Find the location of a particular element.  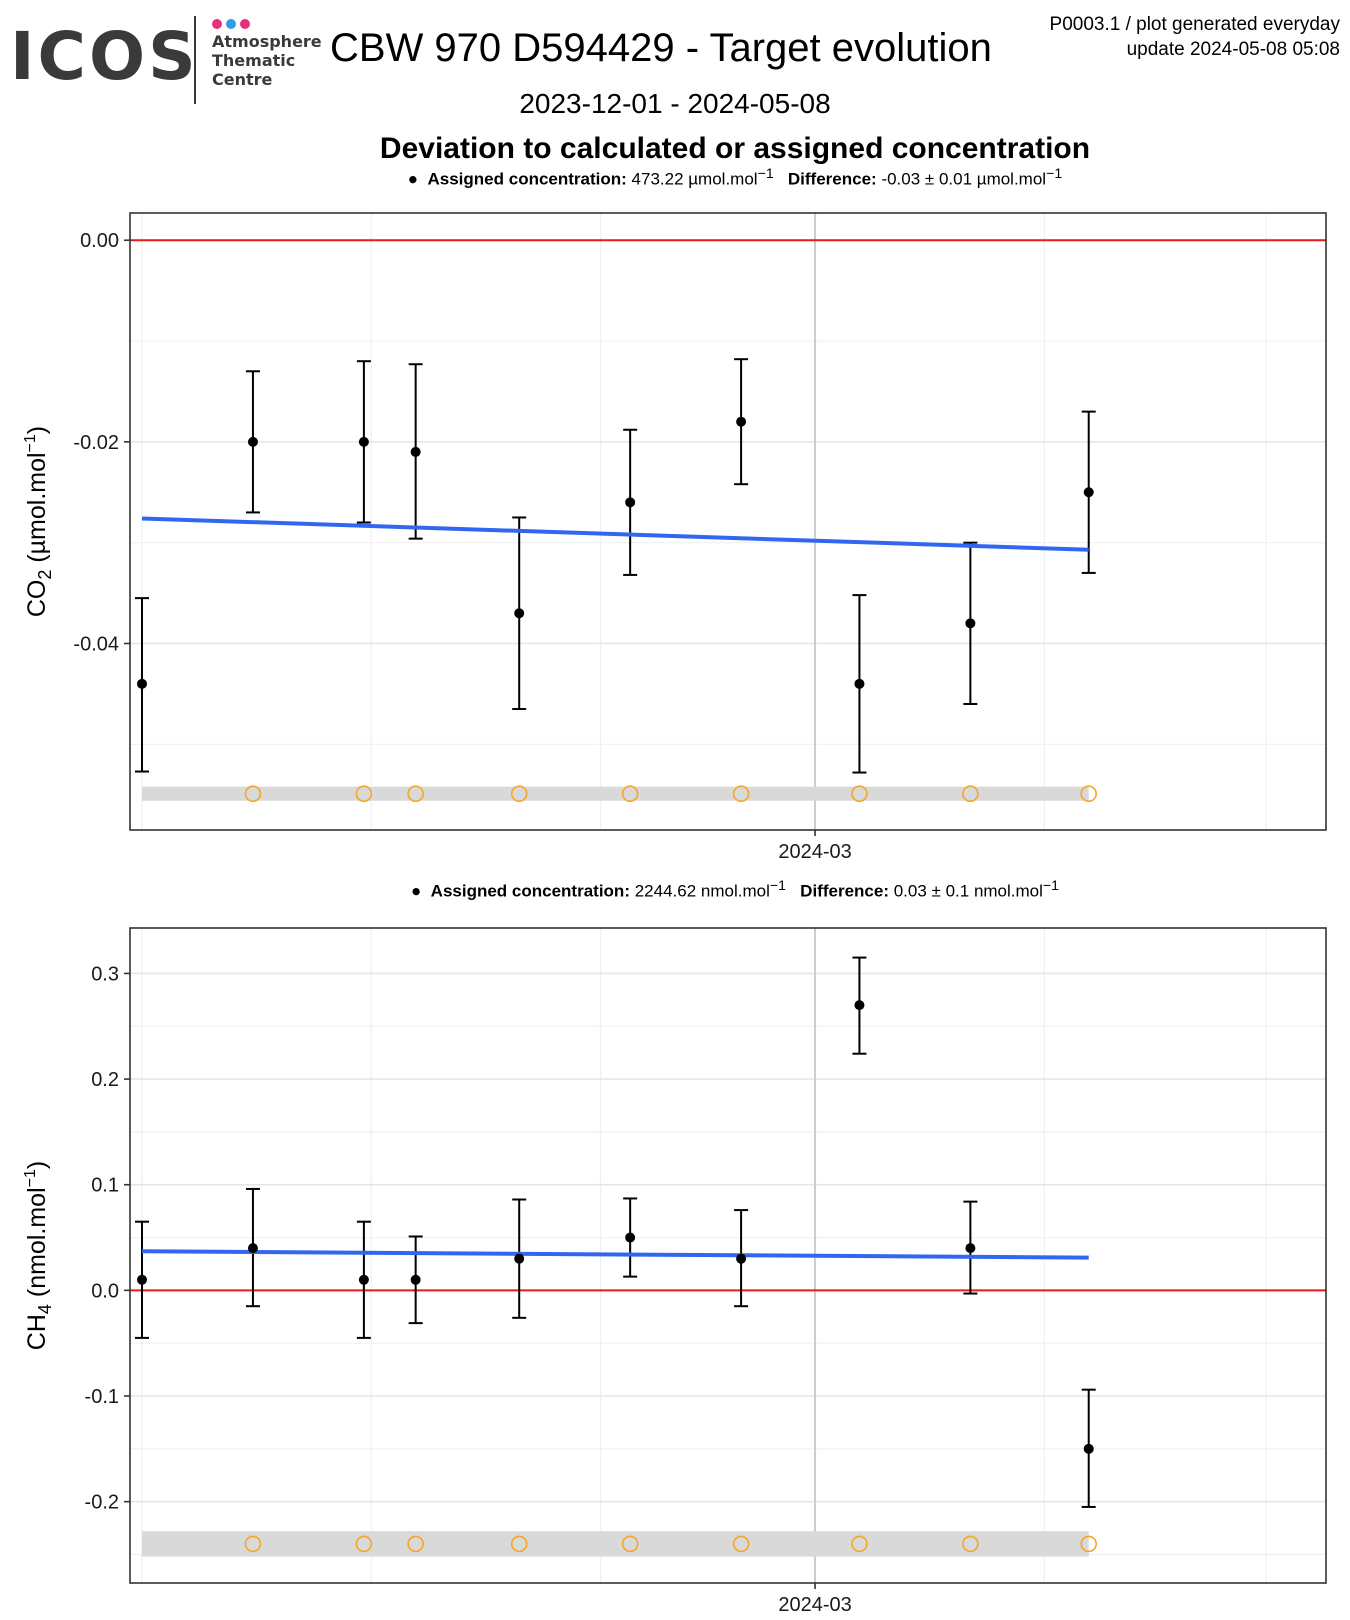

assigned-value: 473.22 µmol.mol is located at coordinates (694, 179).